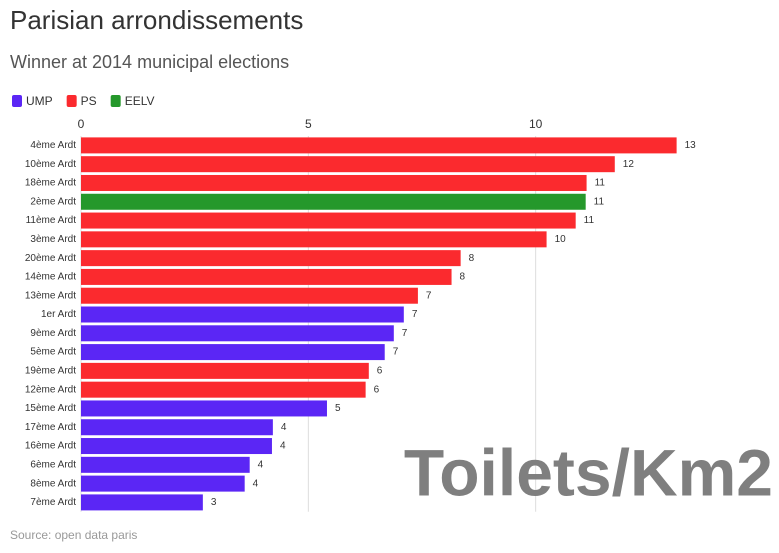 The width and height of the screenshot is (779, 553). What do you see at coordinates (691, 145) in the screenshot?
I see `value-label: 13` at bounding box center [691, 145].